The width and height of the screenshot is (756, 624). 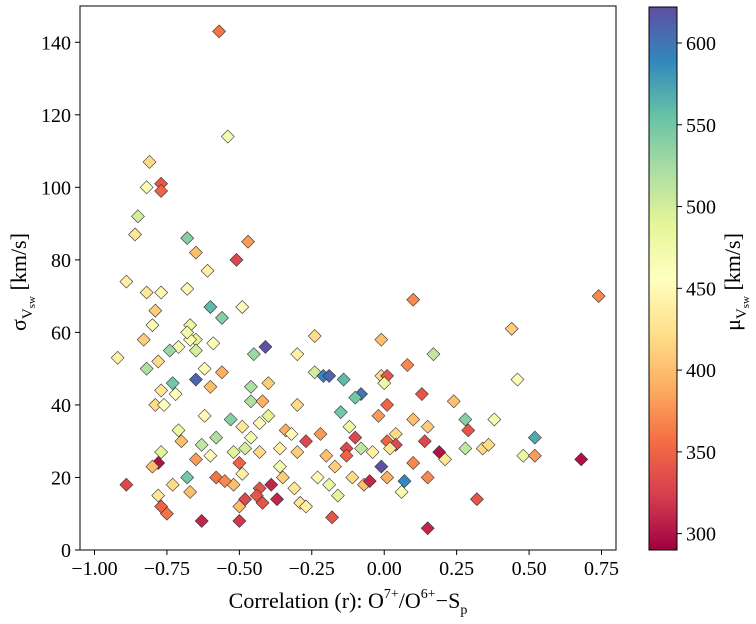 What do you see at coordinates (732, 325) in the screenshot?
I see `colorbar-title-main: μ` at bounding box center [732, 325].